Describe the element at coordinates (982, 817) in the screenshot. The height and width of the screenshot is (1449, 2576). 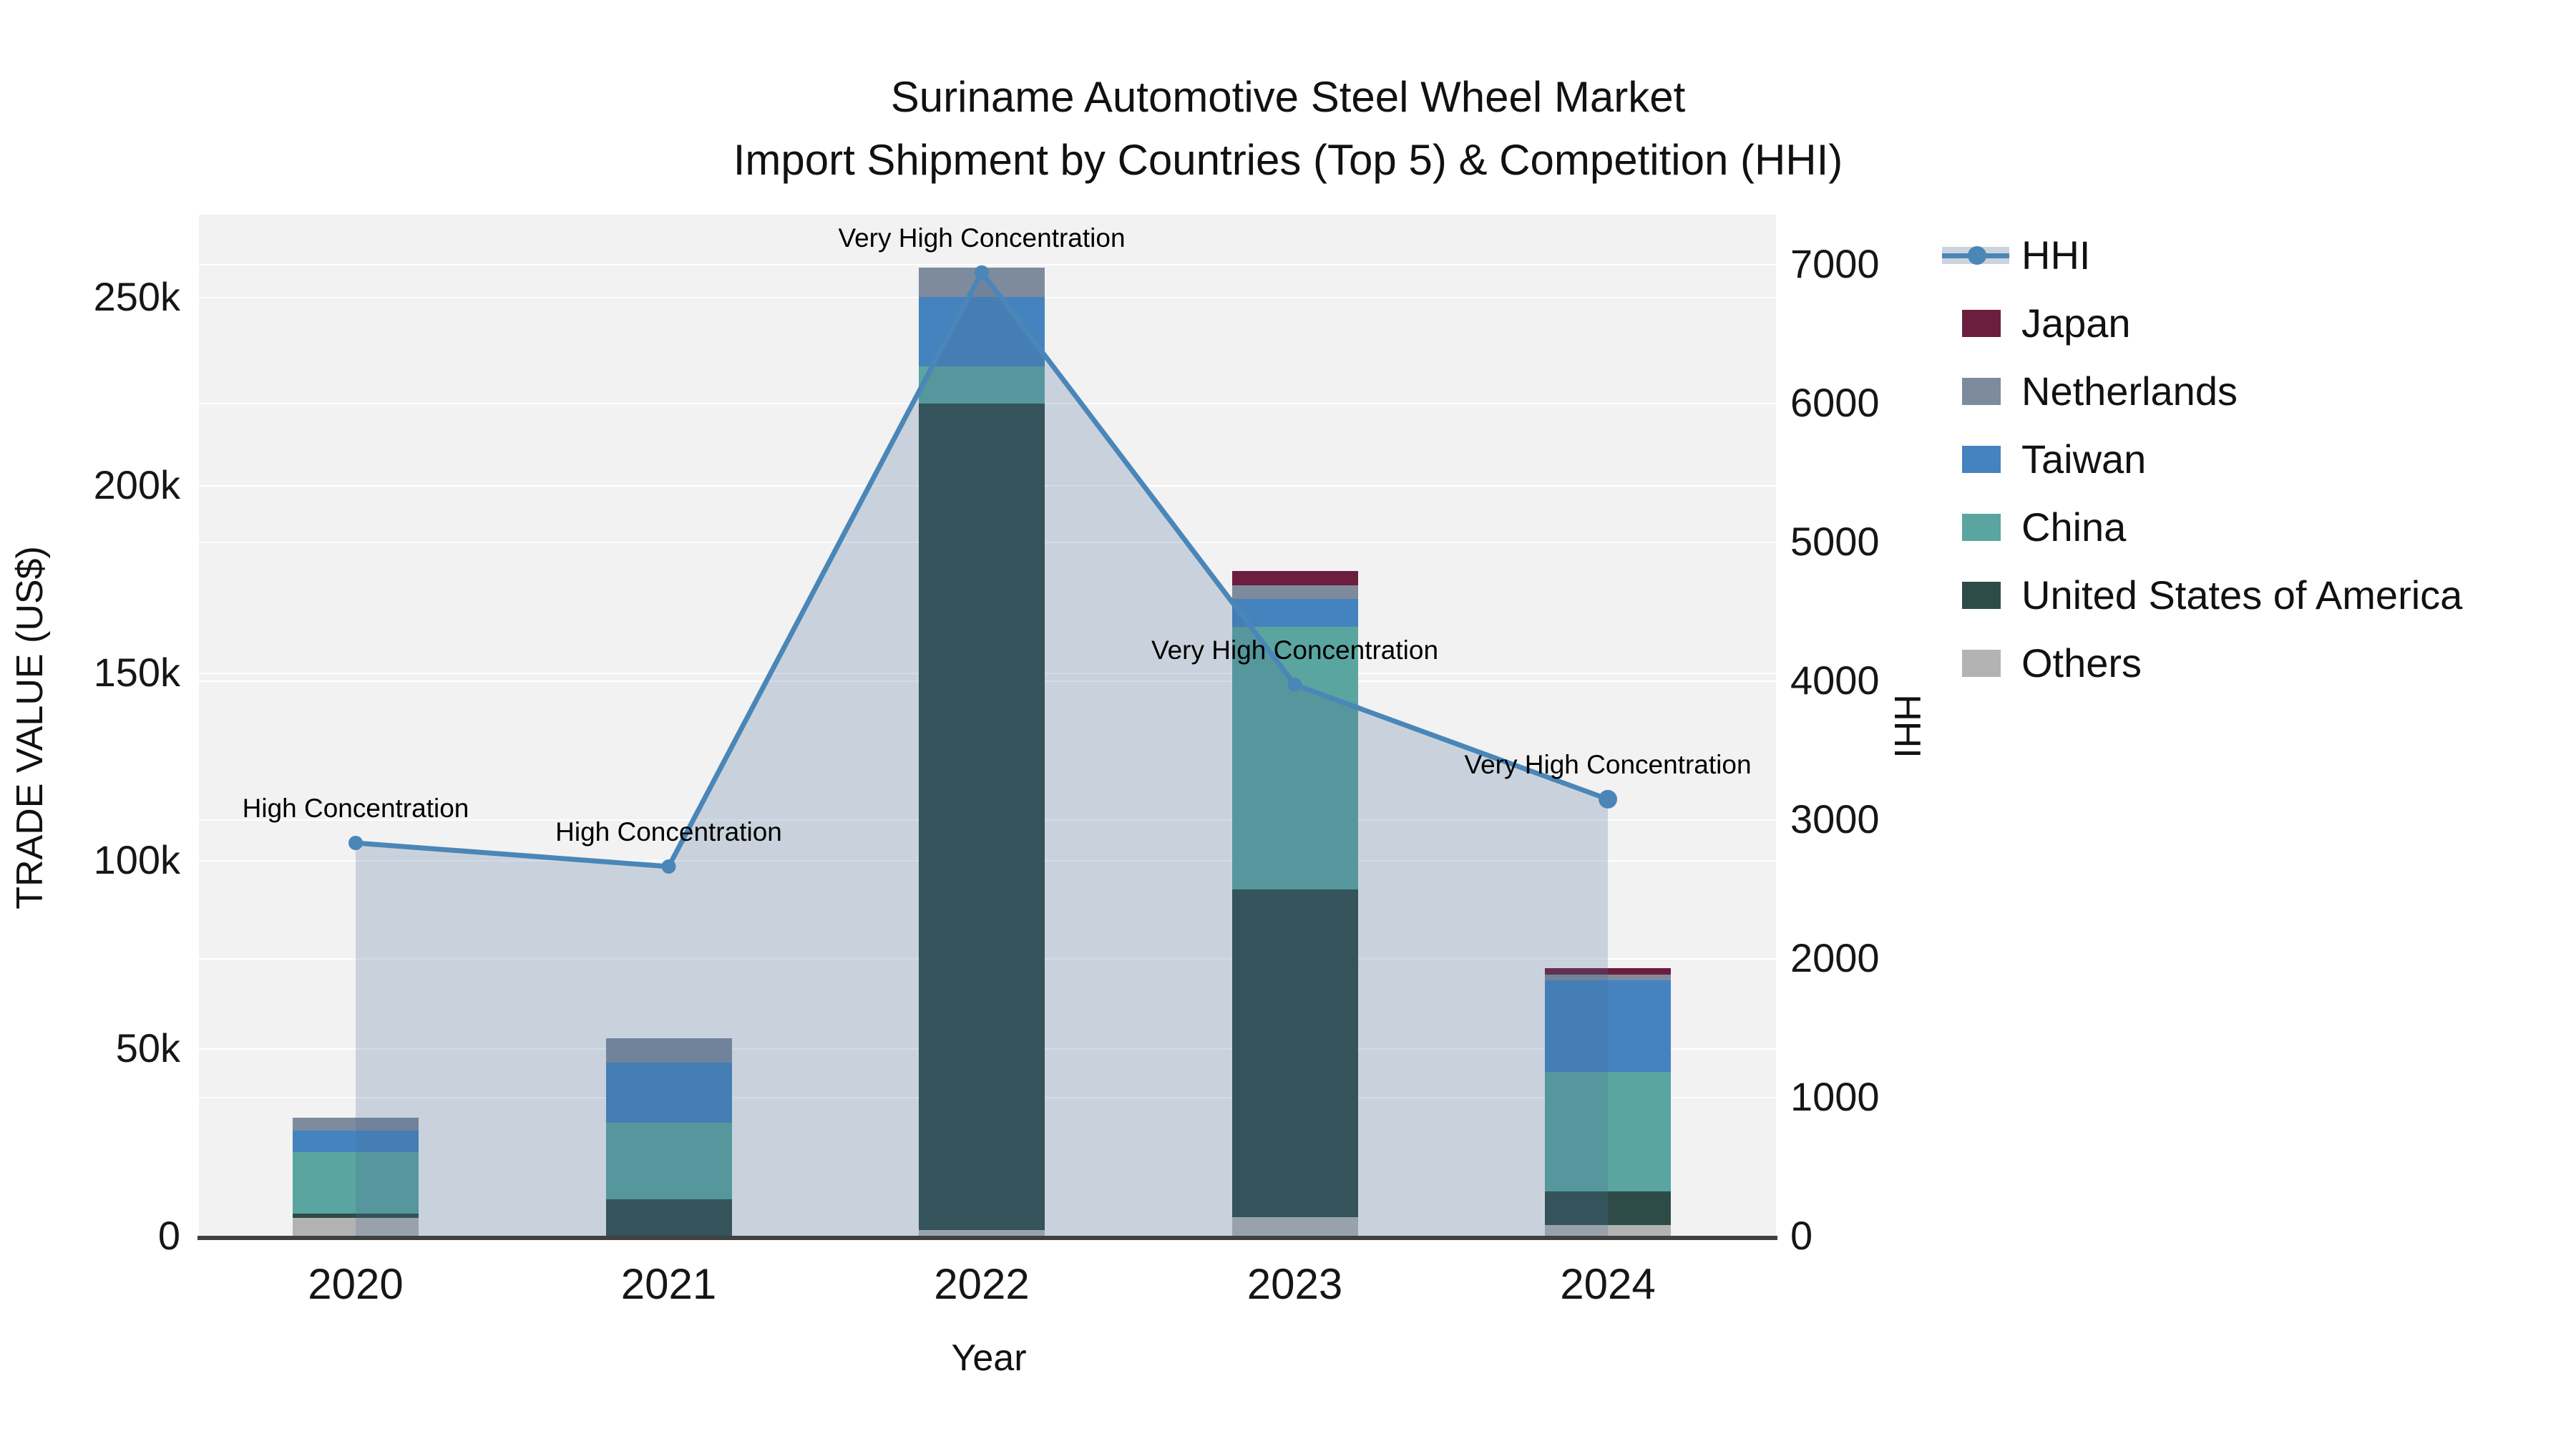
I see `bar-segment-united-states-of-america-2022` at that location.